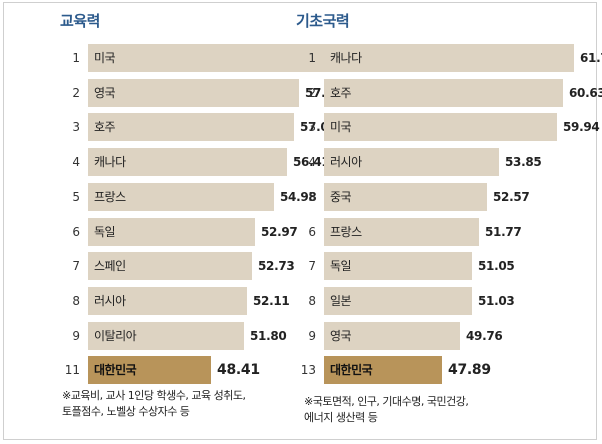  What do you see at coordinates (76, 58) in the screenshot?
I see `rank-label: 1` at bounding box center [76, 58].